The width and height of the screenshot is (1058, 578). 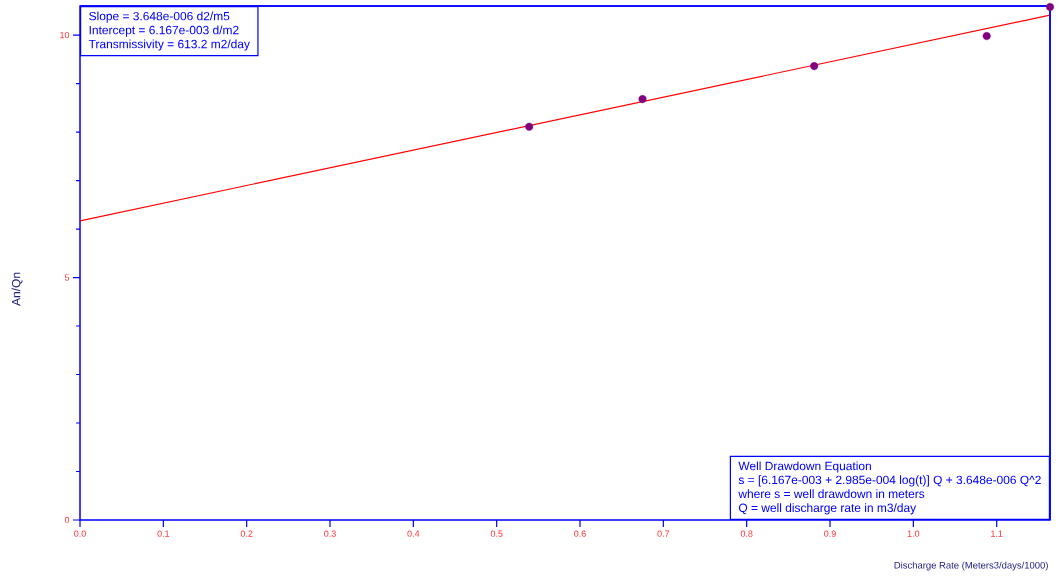 What do you see at coordinates (889, 481) in the screenshot?
I see `annotation: s = [6.167e-003 + 2.985e-004 log(t)] Q + 3.648e-006 Q^2` at bounding box center [889, 481].